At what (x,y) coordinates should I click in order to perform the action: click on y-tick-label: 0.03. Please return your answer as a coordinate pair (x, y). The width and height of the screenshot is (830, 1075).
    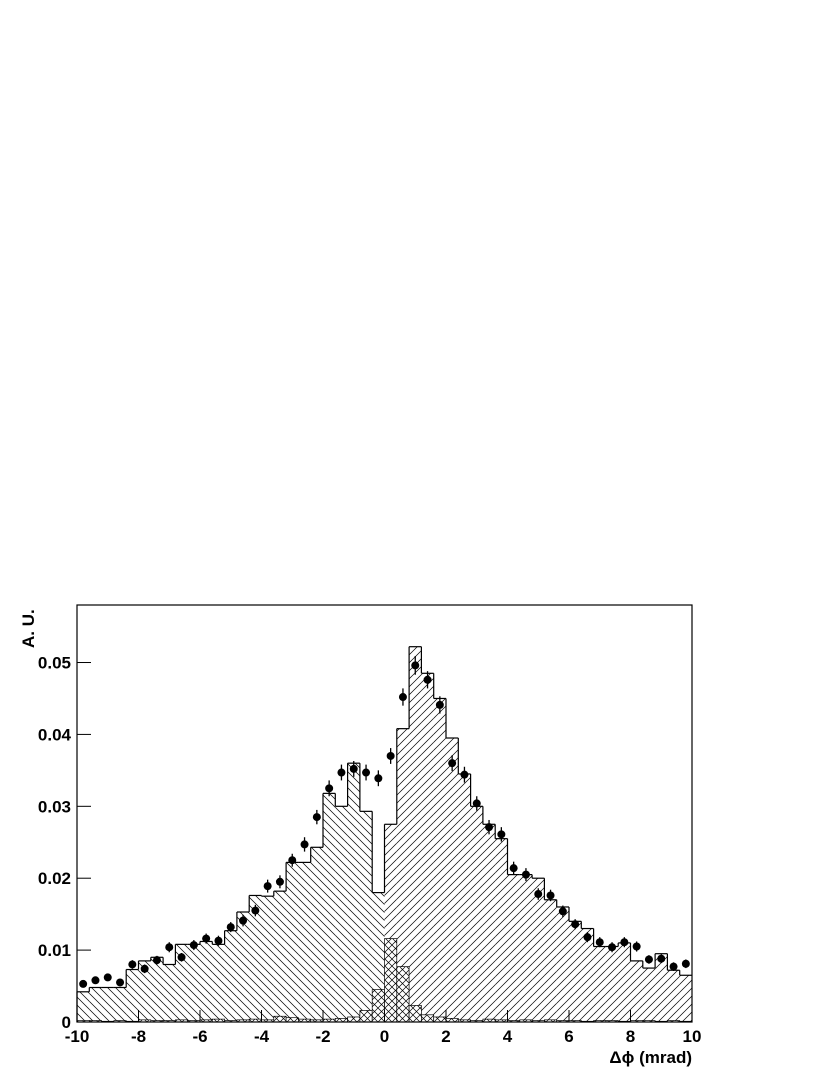
    Looking at the image, I should click on (54, 806).